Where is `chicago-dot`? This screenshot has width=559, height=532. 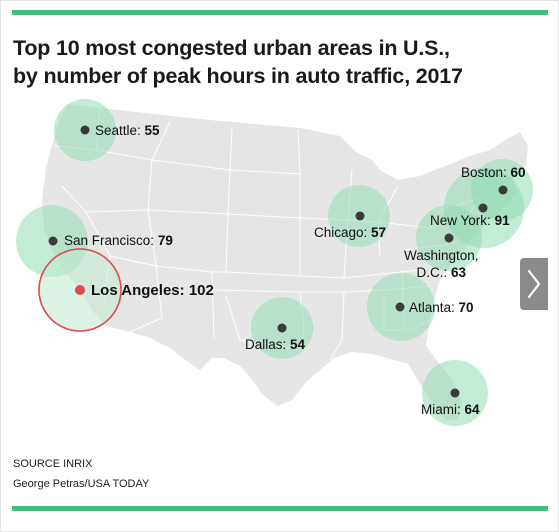 chicago-dot is located at coordinates (360, 216).